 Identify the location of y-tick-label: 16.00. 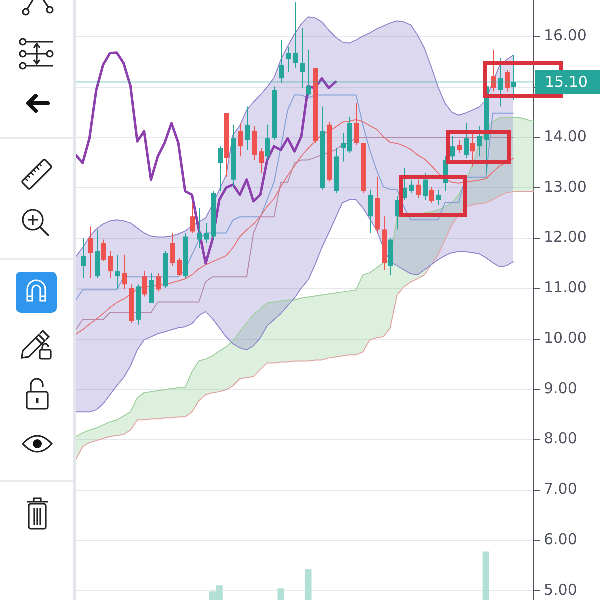
(565, 35).